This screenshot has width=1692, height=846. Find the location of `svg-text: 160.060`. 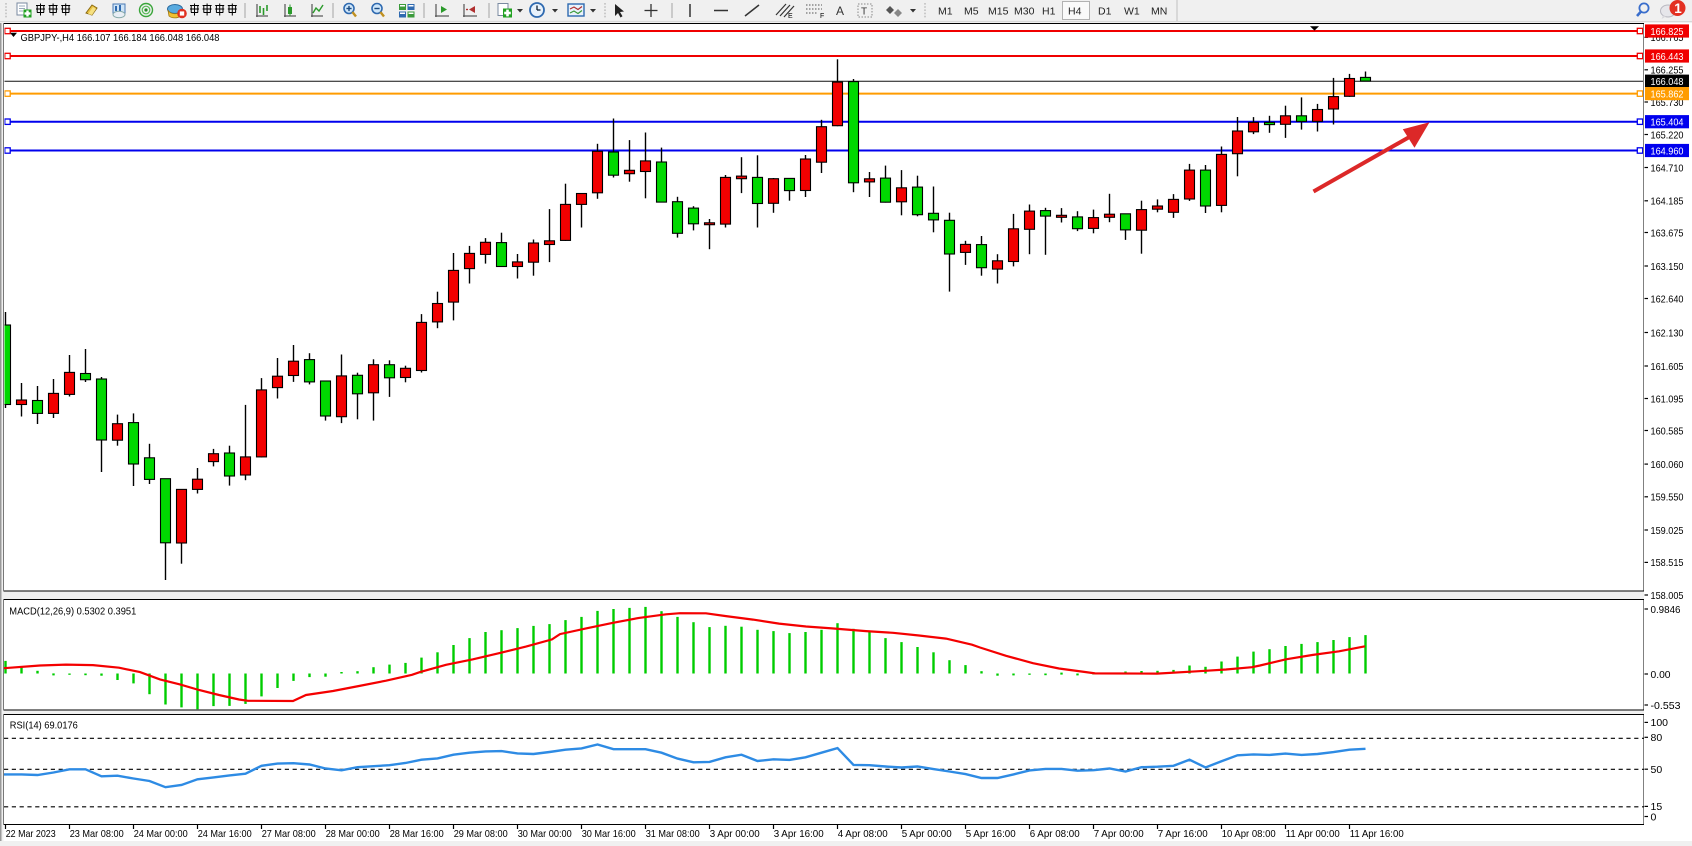

svg-text: 160.060 is located at coordinates (1667, 465).